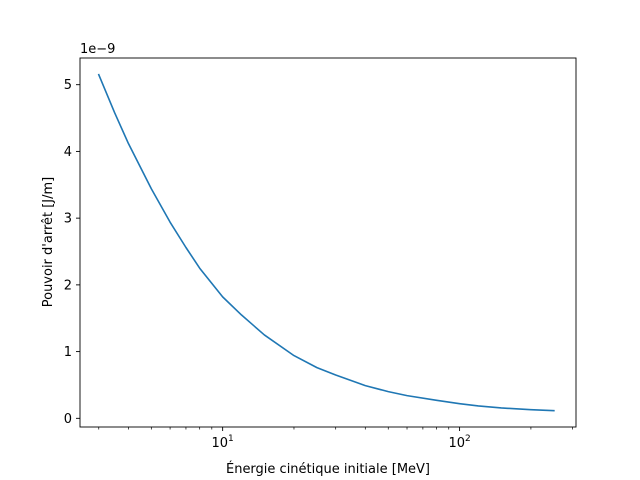  I want to click on y-tick-label: 4, so click(68, 152).